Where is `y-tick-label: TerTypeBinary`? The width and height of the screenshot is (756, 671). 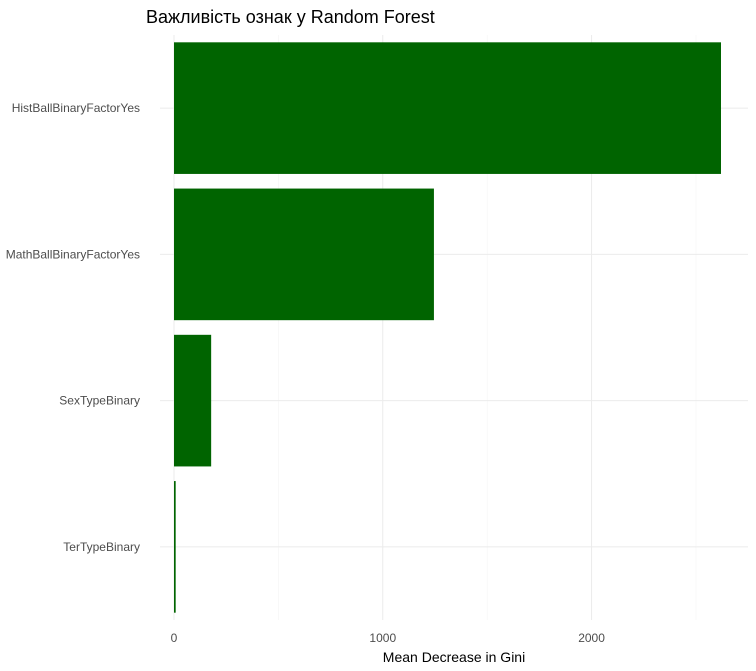 y-tick-label: TerTypeBinary is located at coordinates (101, 547).